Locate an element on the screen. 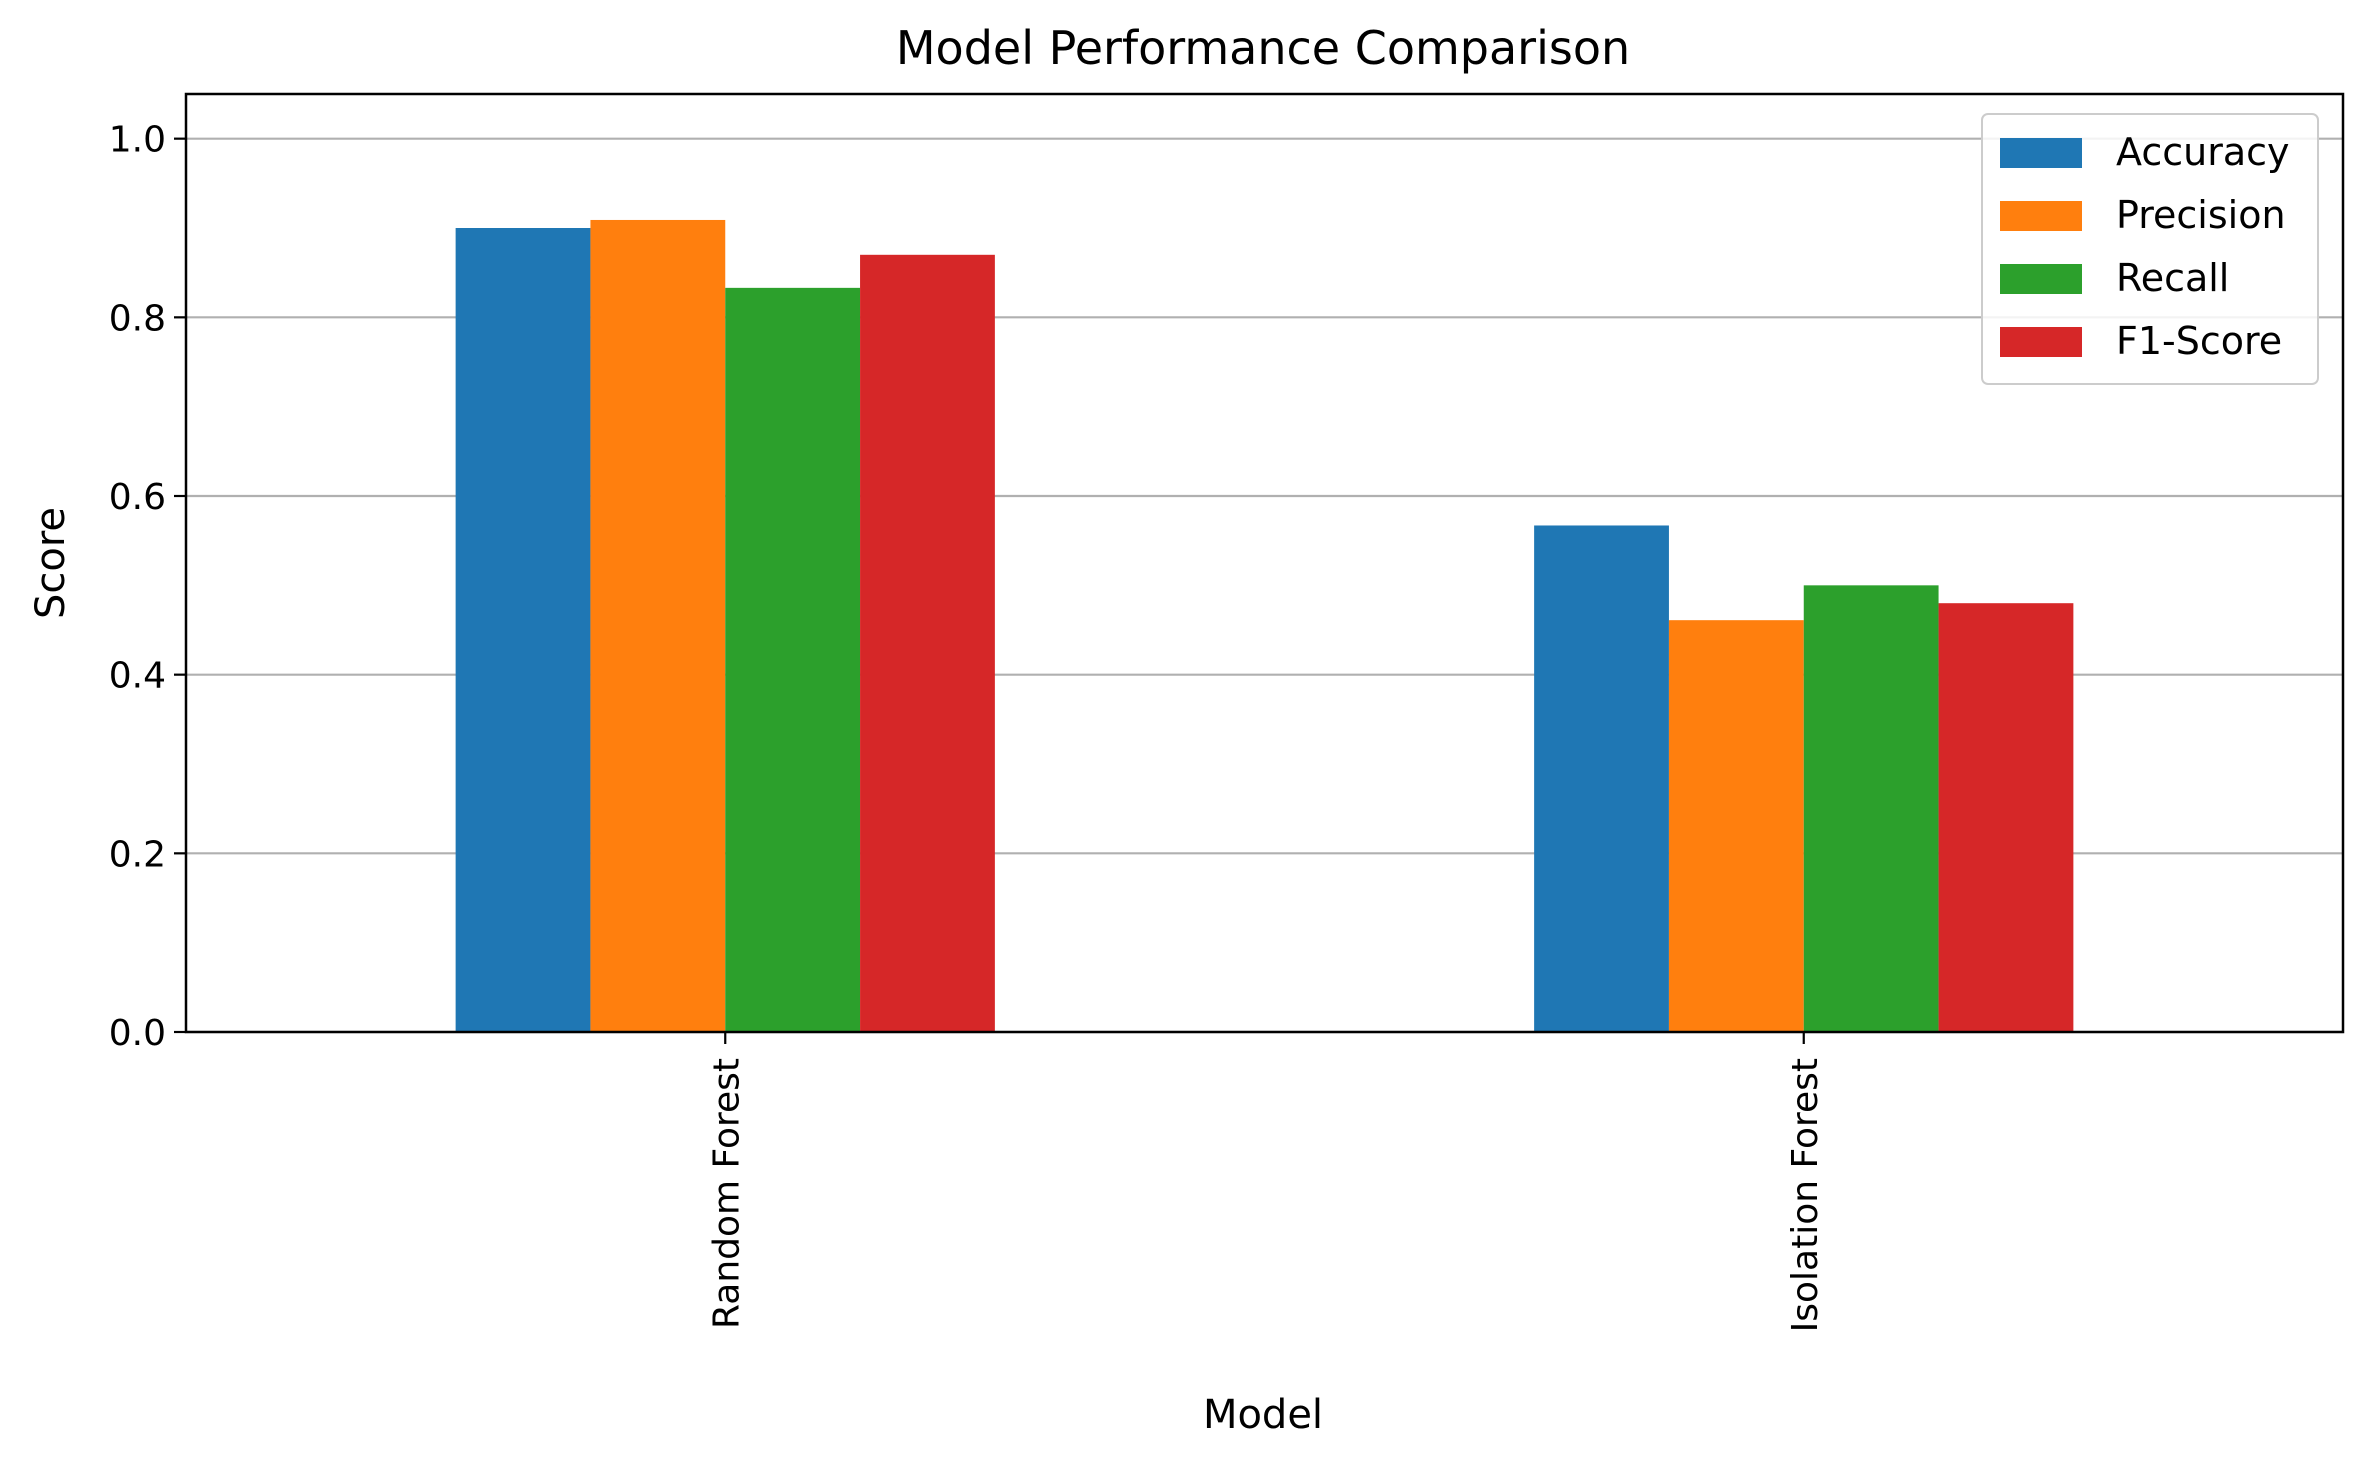 Image resolution: width=2370 pixels, height=1466 pixels. legend-label: Accuracy is located at coordinates (2203, 152).